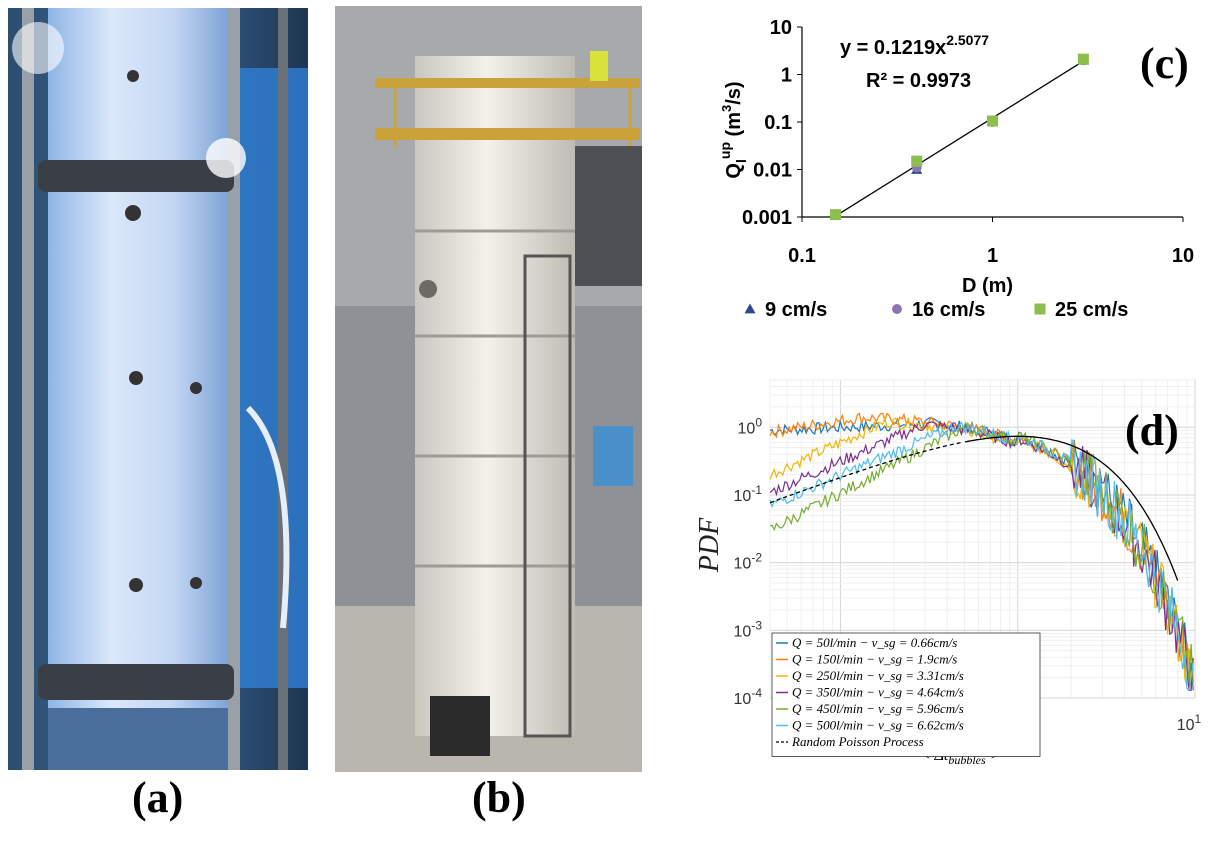 The height and width of the screenshot is (846, 1210). Describe the element at coordinates (733, 129) in the screenshot. I see `y-axis-label: Qlup (m3/s)` at that location.